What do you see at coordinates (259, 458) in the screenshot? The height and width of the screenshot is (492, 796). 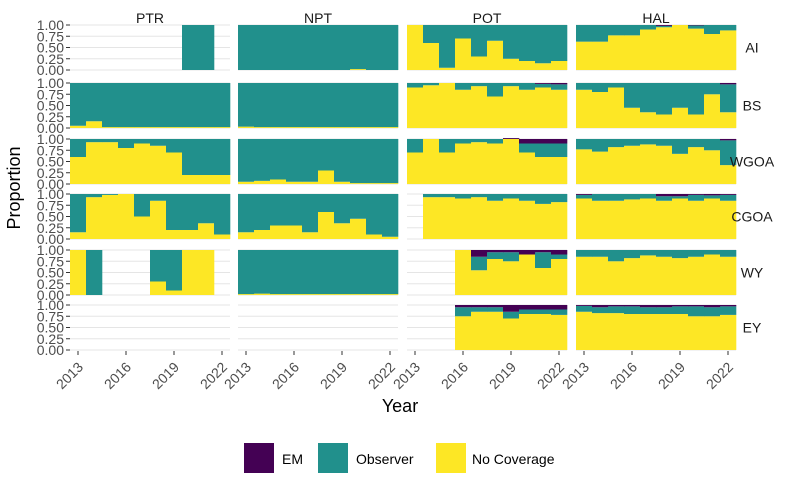 I see `legend-swatch-em` at bounding box center [259, 458].